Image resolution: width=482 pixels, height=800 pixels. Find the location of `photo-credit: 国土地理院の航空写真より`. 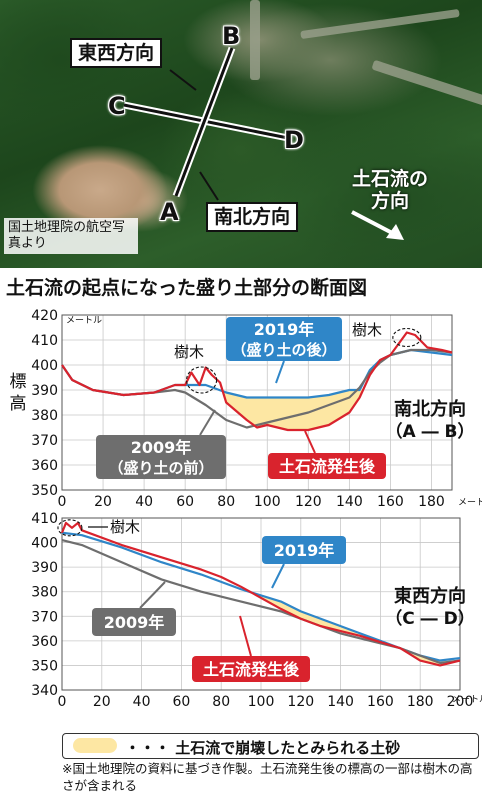

photo-credit: 国土地理院の航空写真より is located at coordinates (71, 236).